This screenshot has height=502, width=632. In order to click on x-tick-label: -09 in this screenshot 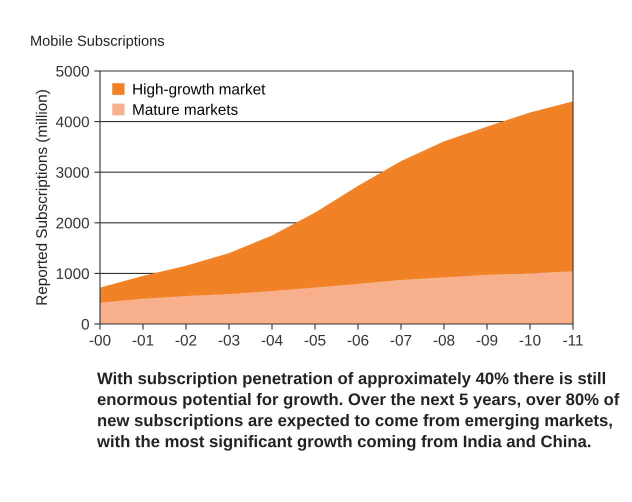, I will do `click(487, 340)`.